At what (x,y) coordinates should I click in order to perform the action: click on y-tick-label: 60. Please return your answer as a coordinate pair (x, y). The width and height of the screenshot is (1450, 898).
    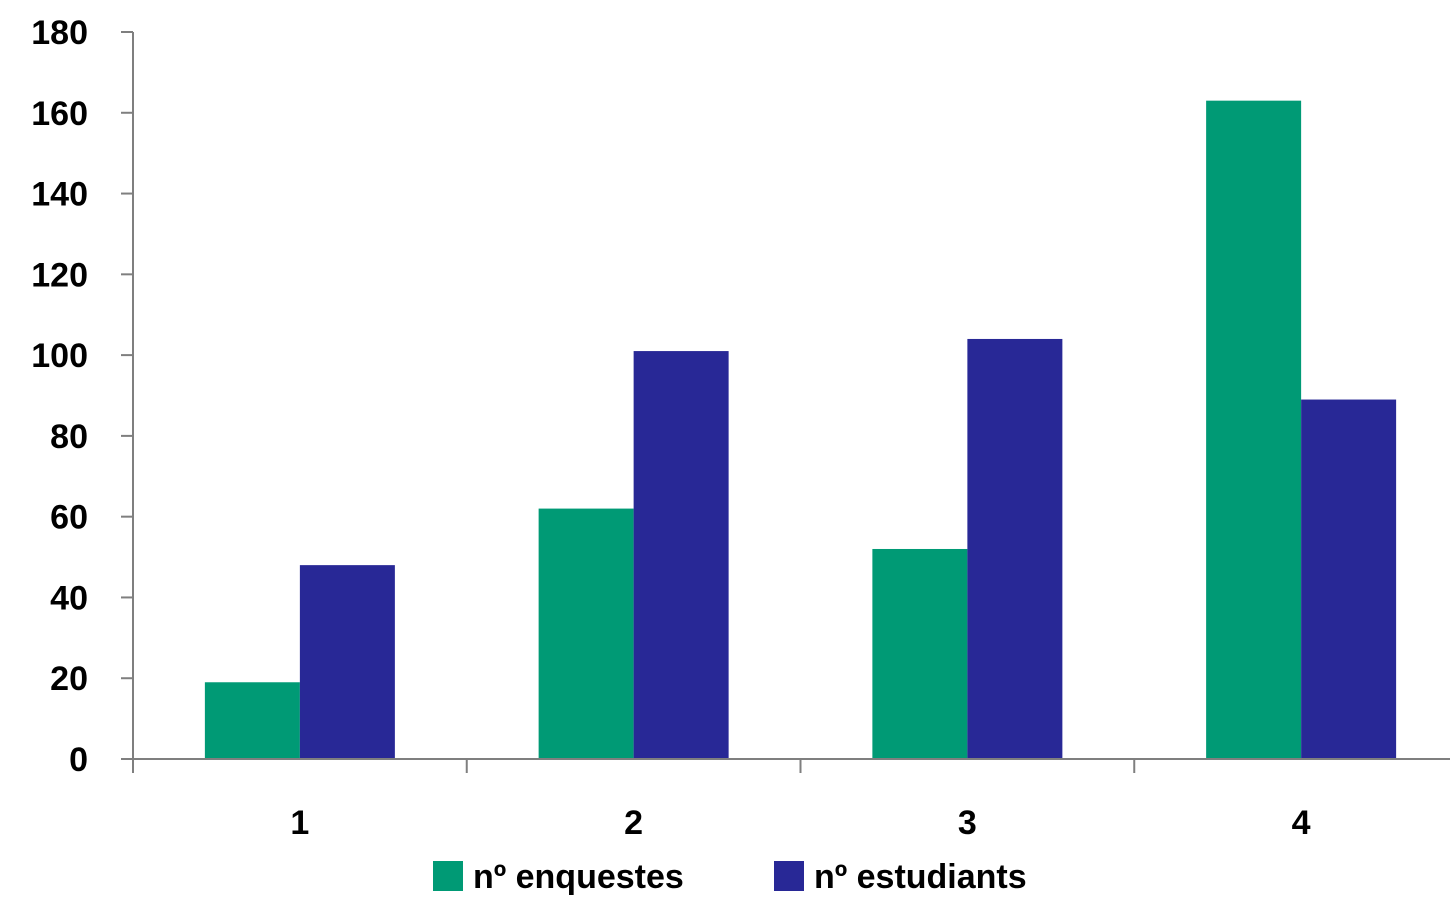
    Looking at the image, I should click on (69, 518).